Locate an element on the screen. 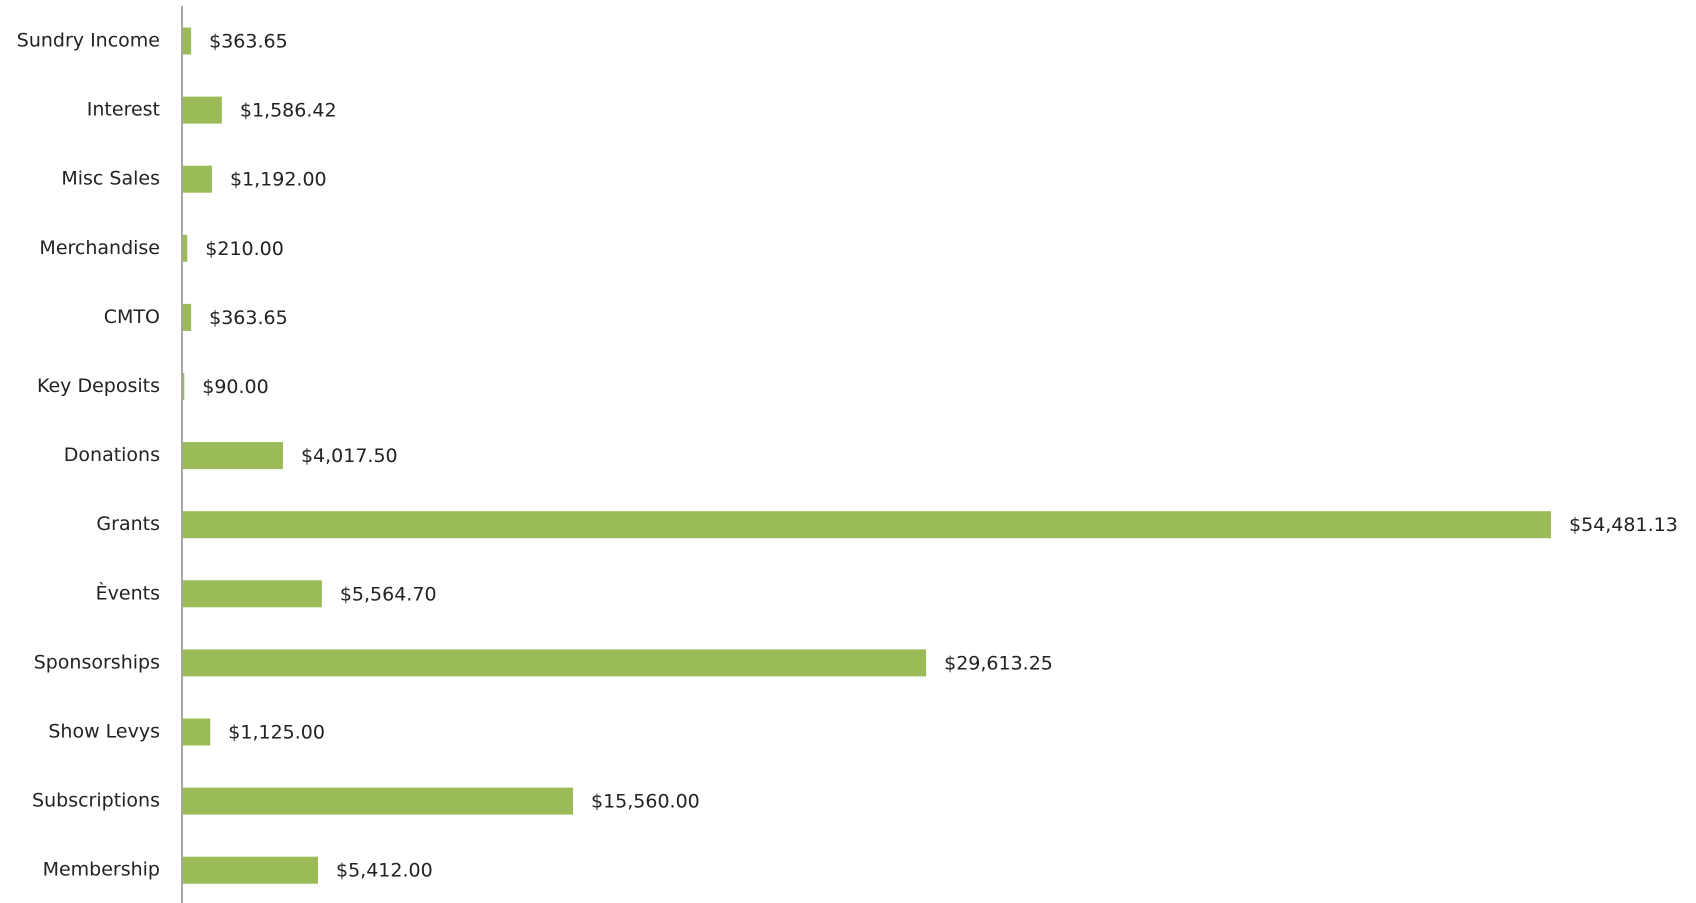  value-label: $54,481.13 is located at coordinates (1623, 525).